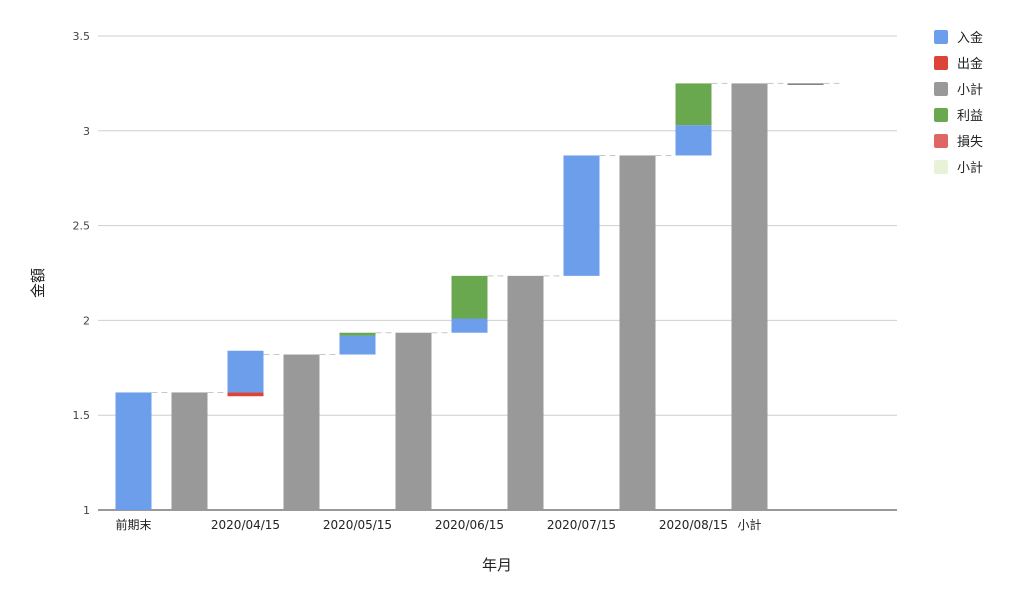 The image size is (1024, 604). Describe the element at coordinates (133, 524) in the screenshot. I see `x-category-label: 前期末` at that location.